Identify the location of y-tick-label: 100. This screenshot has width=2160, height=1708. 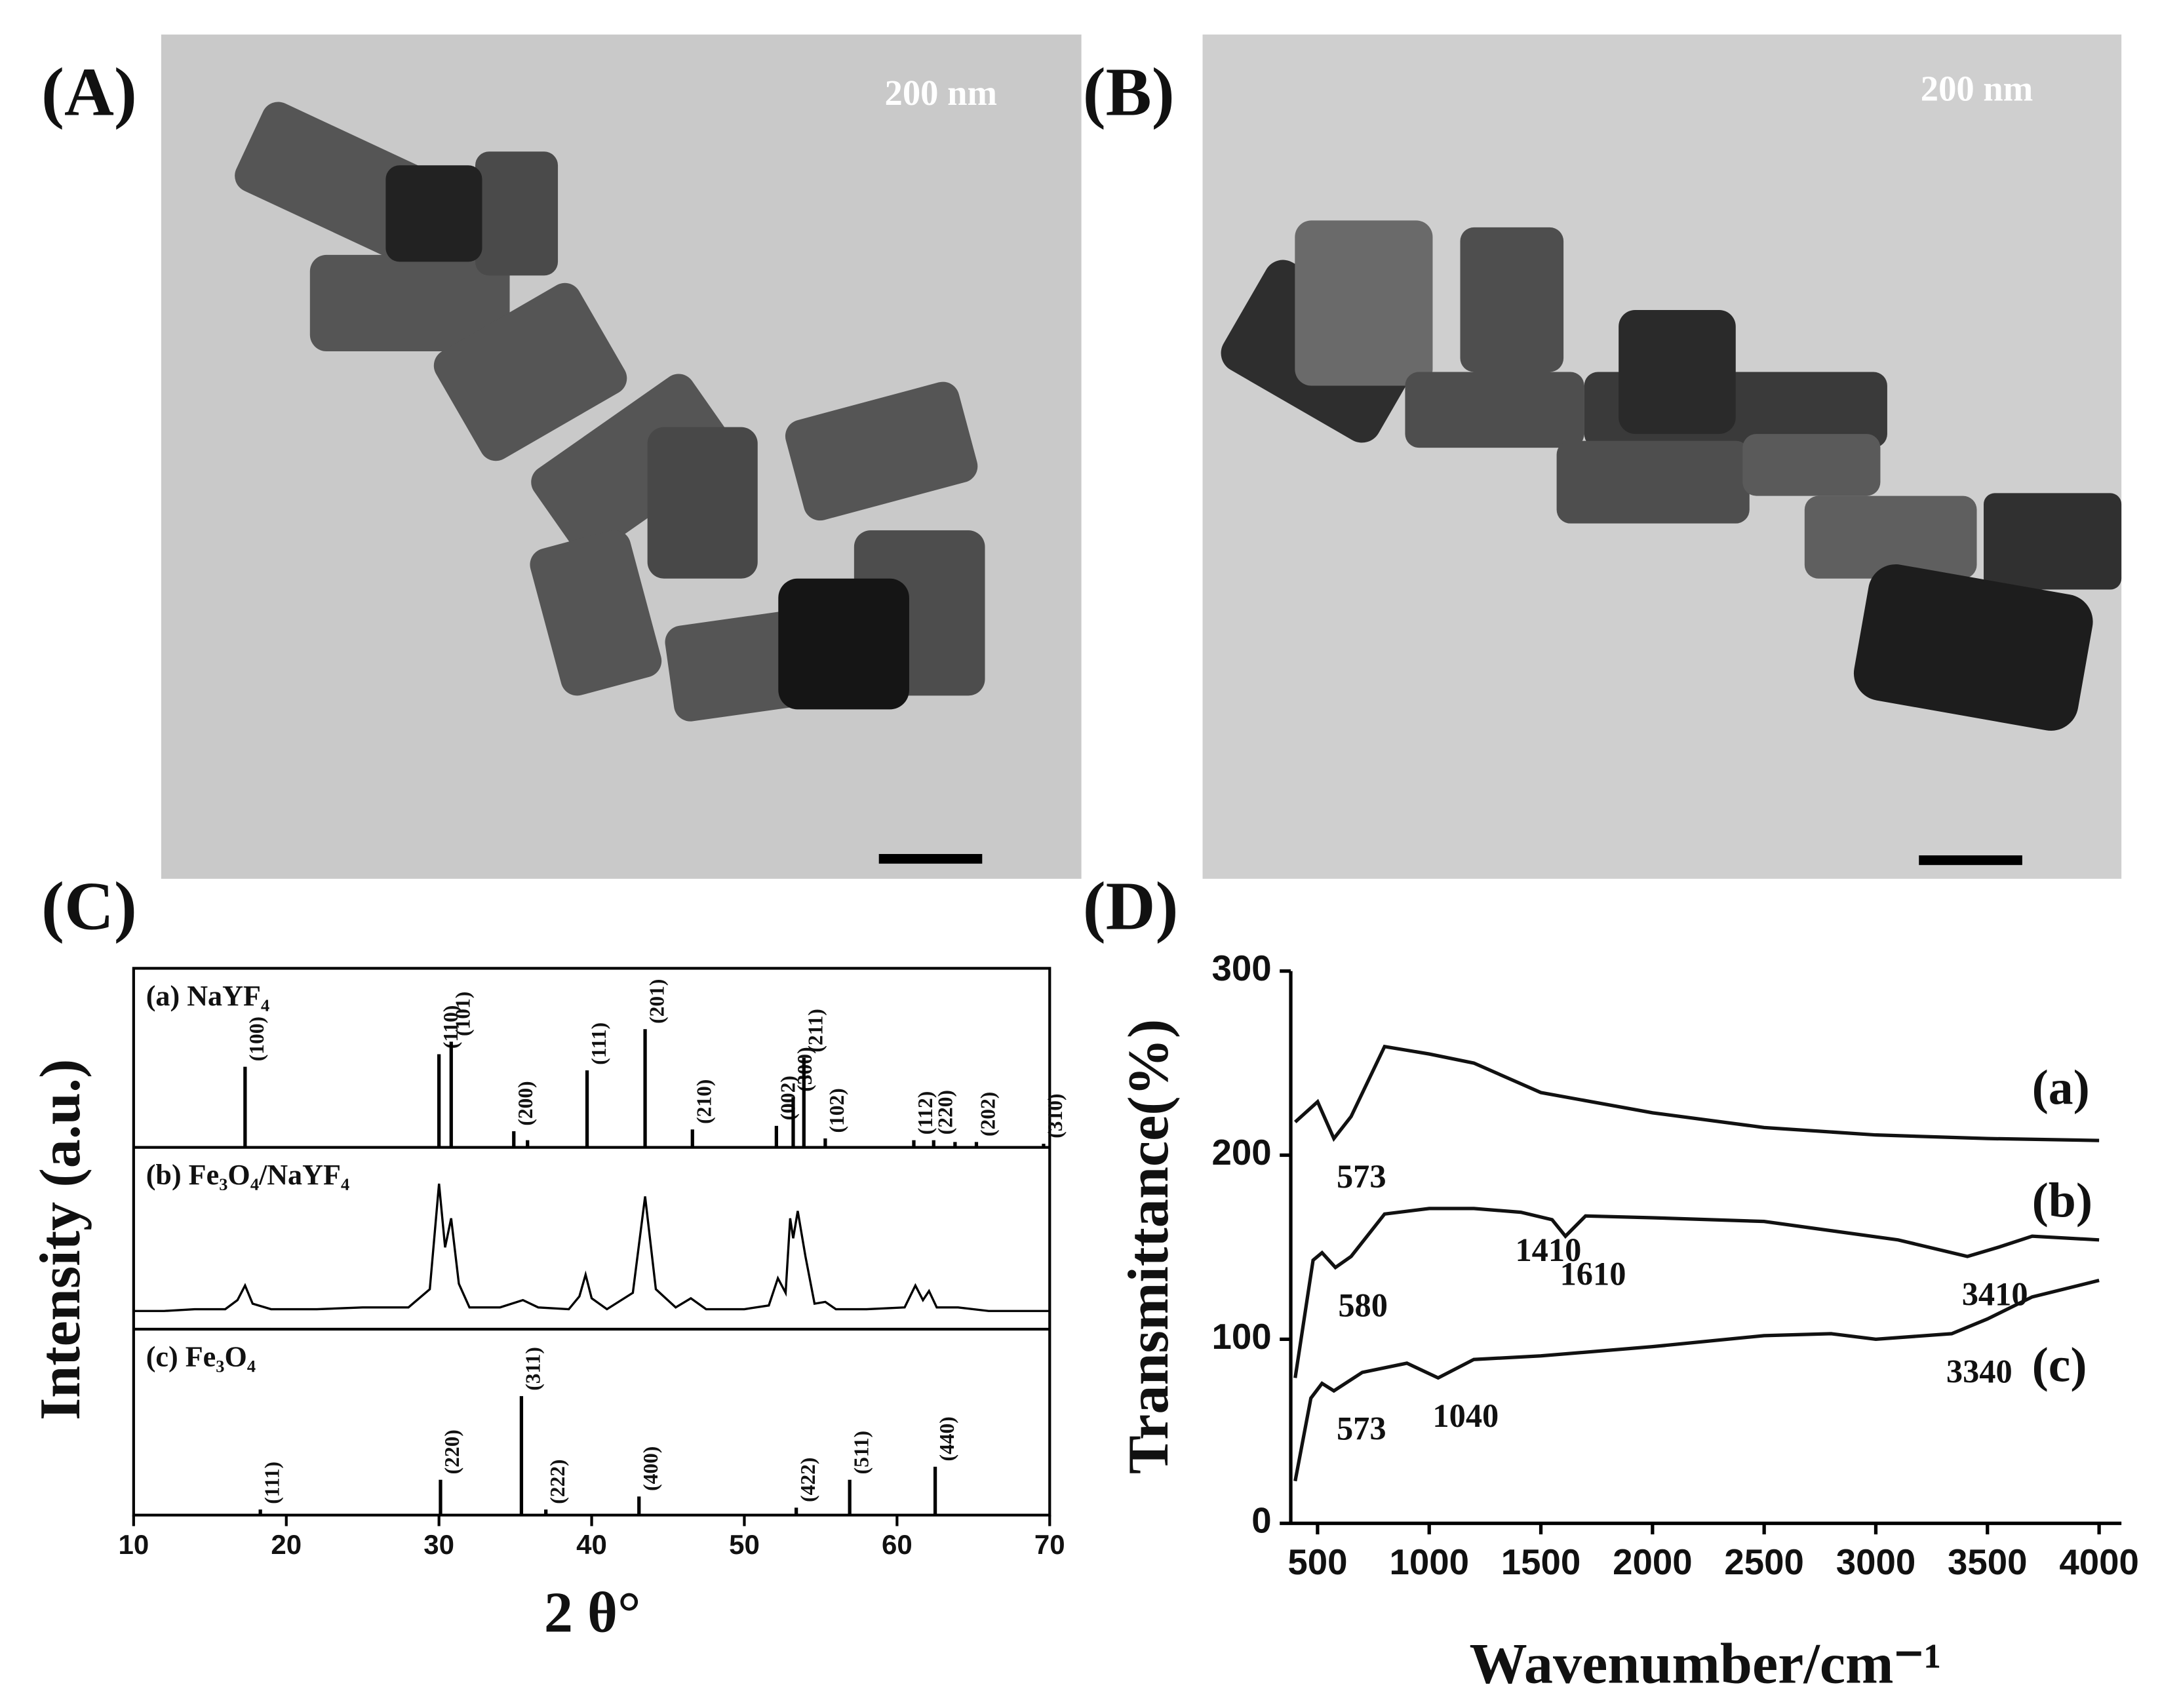
(1241, 1337).